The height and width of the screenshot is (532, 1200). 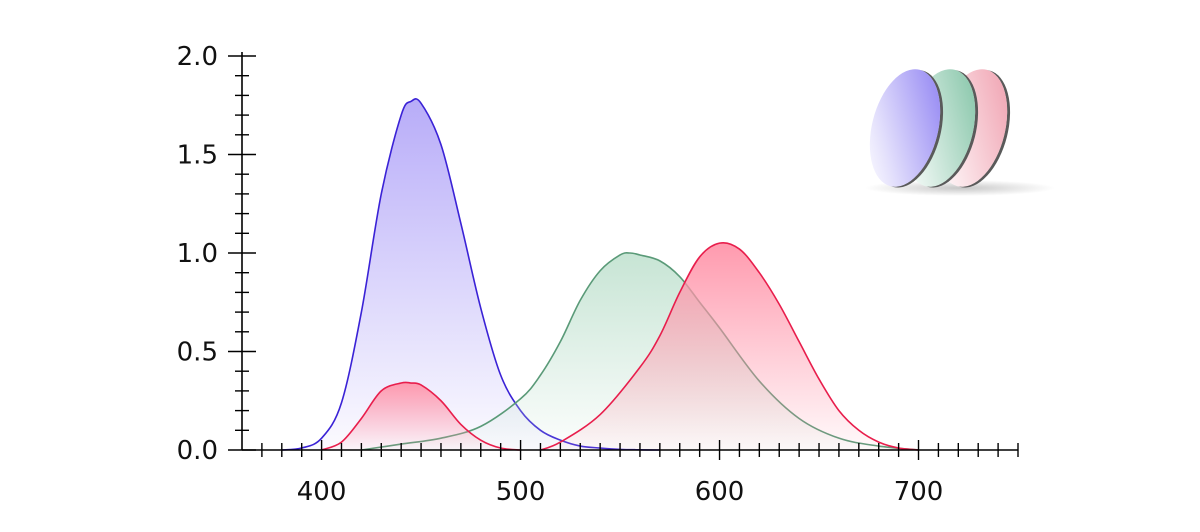 What do you see at coordinates (919, 492) in the screenshot?
I see `x-tick-label: 700` at bounding box center [919, 492].